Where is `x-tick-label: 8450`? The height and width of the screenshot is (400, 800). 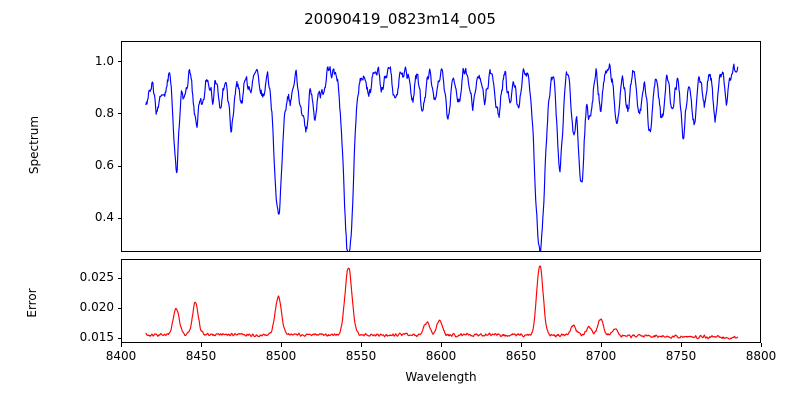
x-tick-label: 8450 is located at coordinates (201, 356).